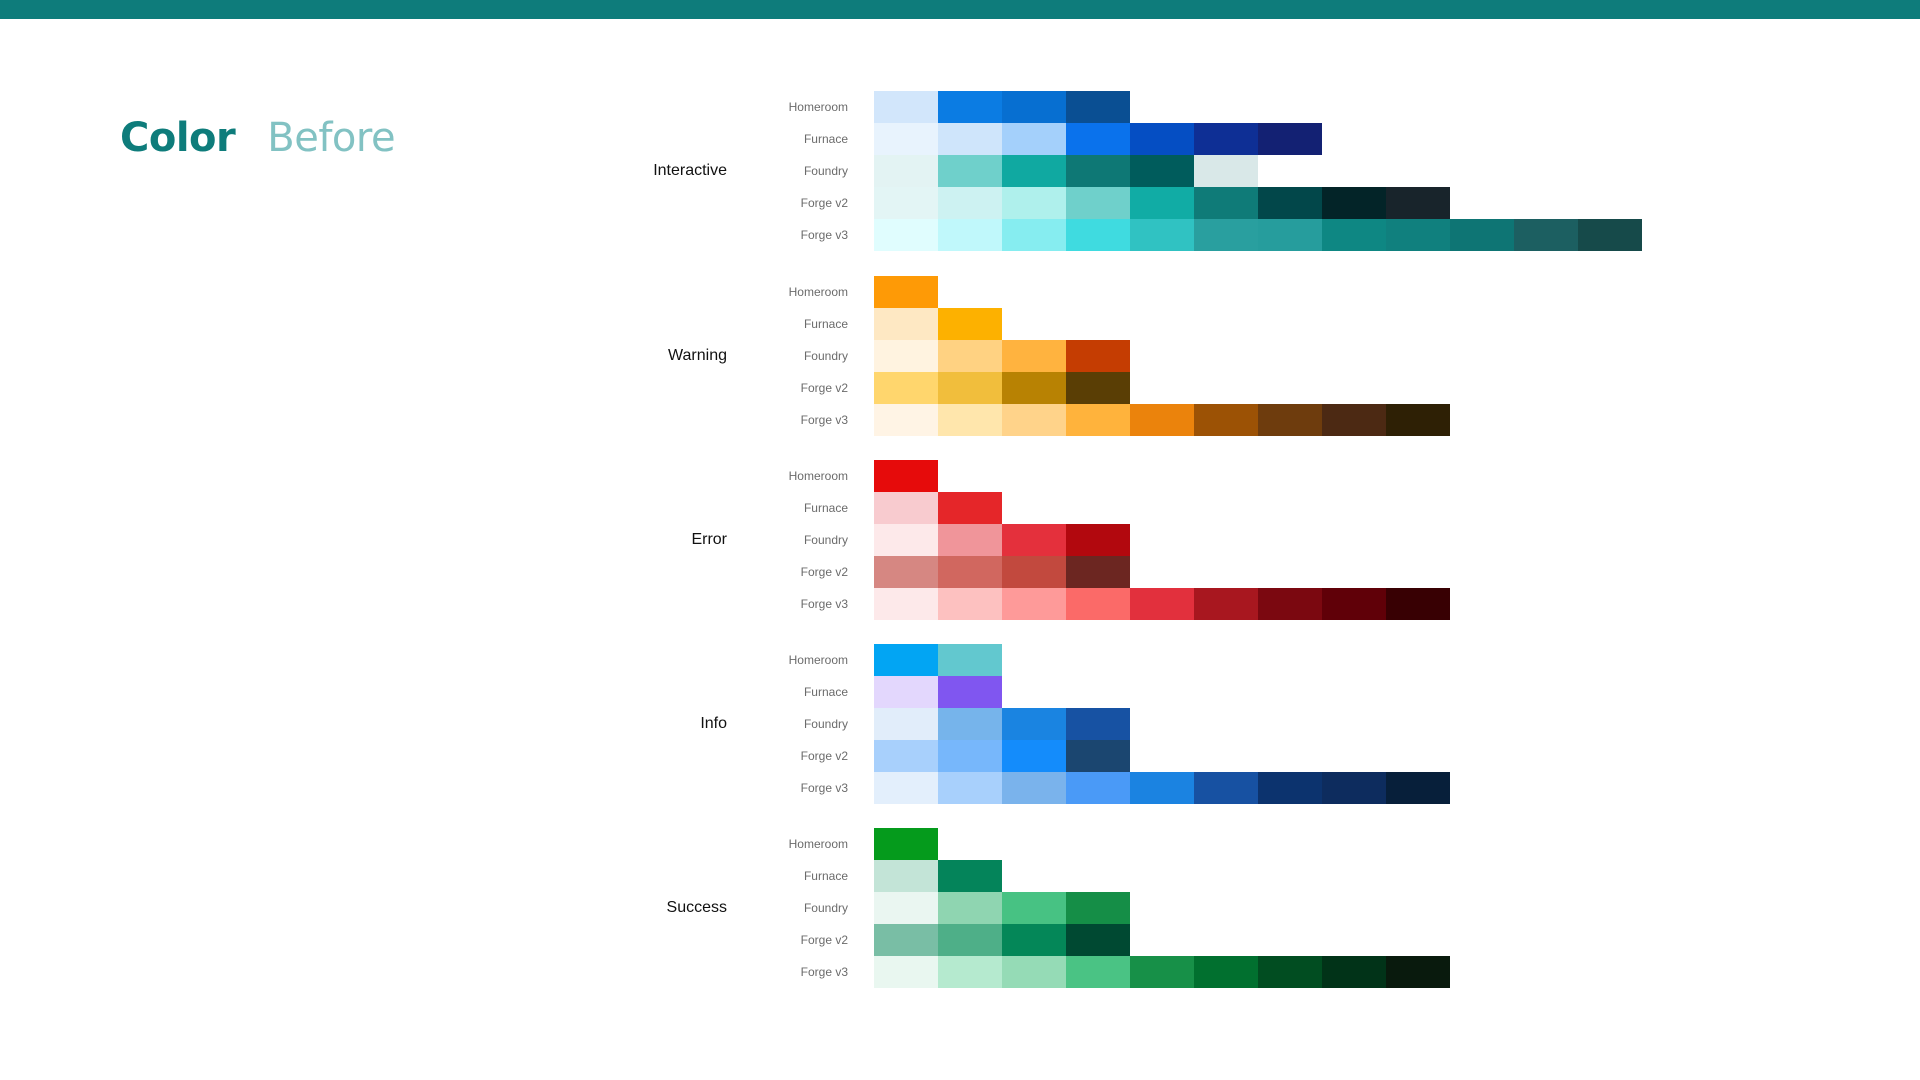 The image size is (1920, 1080). Describe the element at coordinates (331, 138) in the screenshot. I see `title-secondary: Before` at that location.